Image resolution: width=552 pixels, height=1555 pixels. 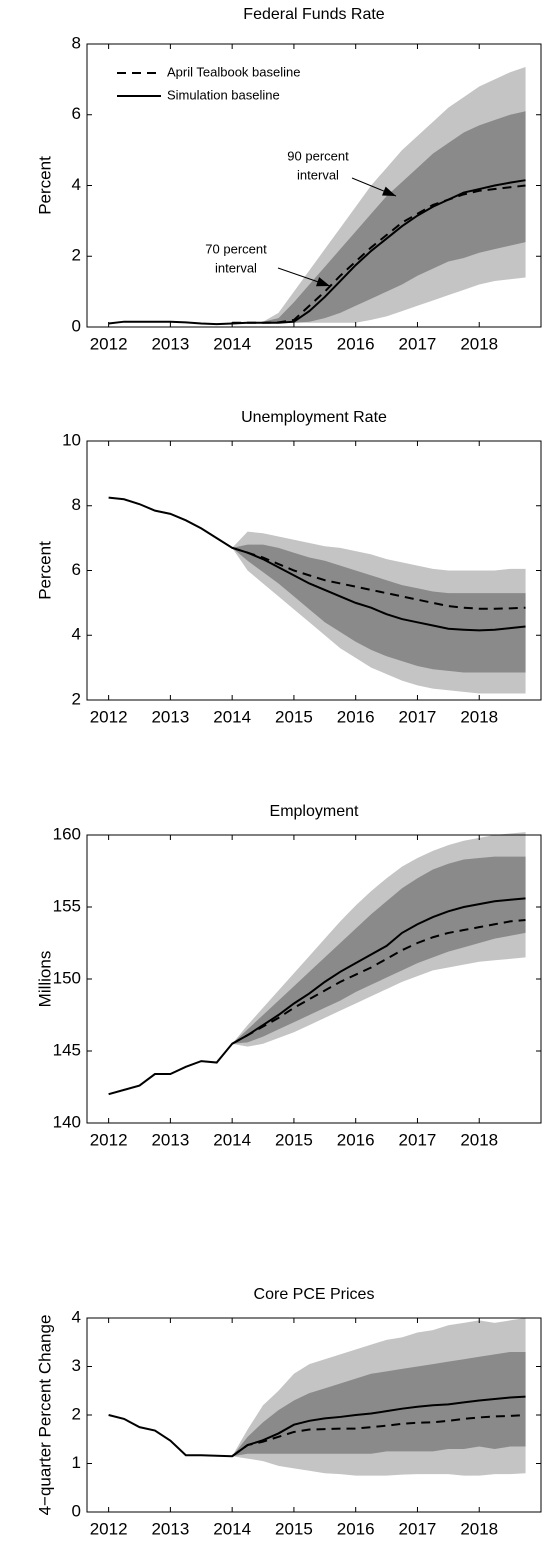 What do you see at coordinates (67, 833) in the screenshot?
I see `y-tick-label: 160` at bounding box center [67, 833].